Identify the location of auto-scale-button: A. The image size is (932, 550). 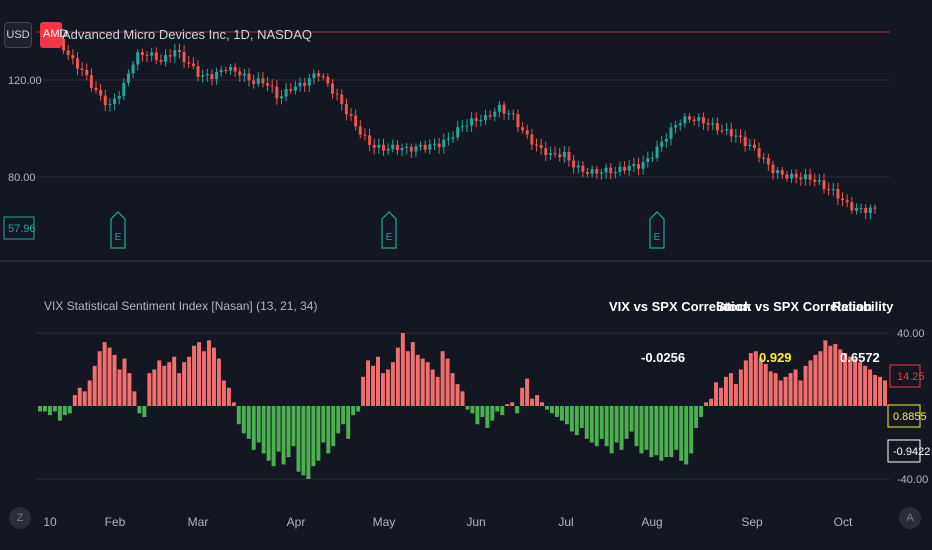
(910, 518).